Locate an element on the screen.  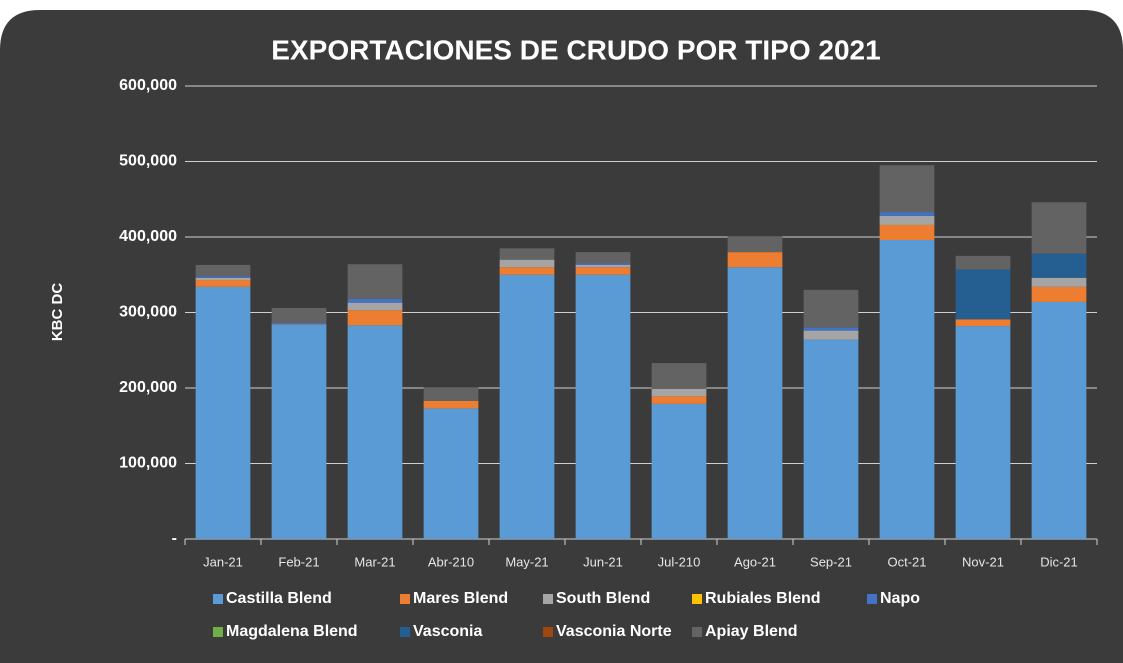
y-tick-label: 100,000 is located at coordinates (148, 463).